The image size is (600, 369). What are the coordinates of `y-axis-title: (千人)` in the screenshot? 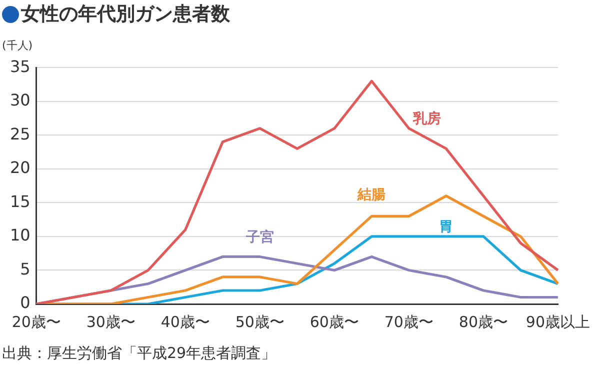 It's located at (17, 45).